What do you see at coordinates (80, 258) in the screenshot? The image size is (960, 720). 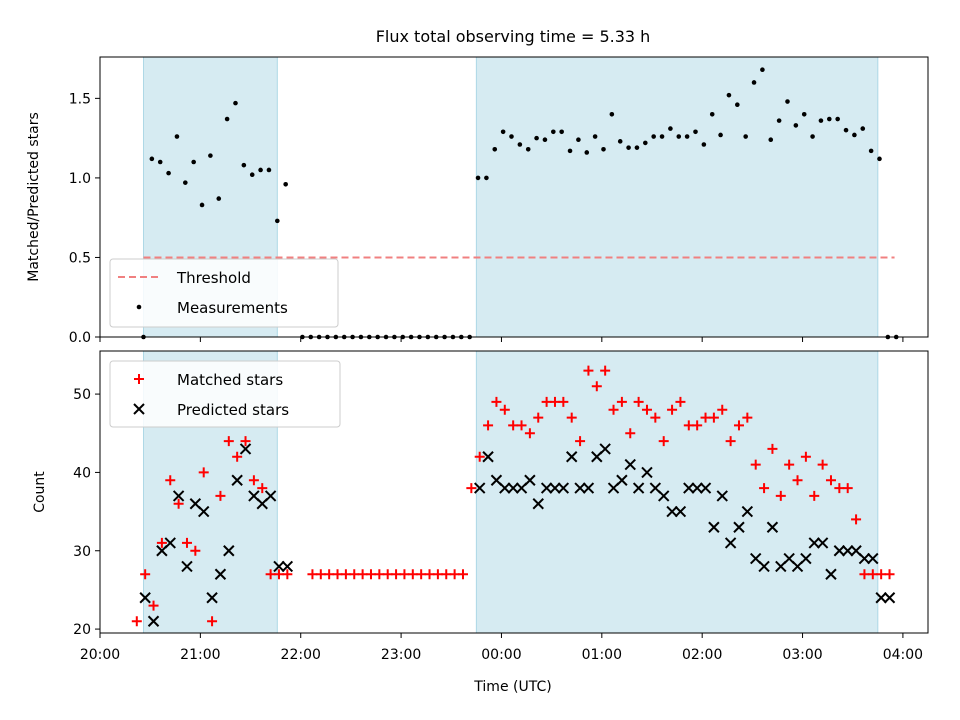 I see `y-tick-label: 0.5` at bounding box center [80, 258].